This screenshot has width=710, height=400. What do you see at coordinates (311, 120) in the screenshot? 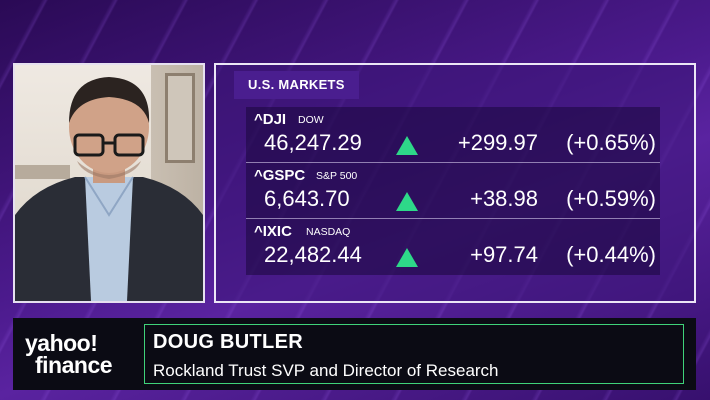
I see `index-name: DOW` at bounding box center [311, 120].